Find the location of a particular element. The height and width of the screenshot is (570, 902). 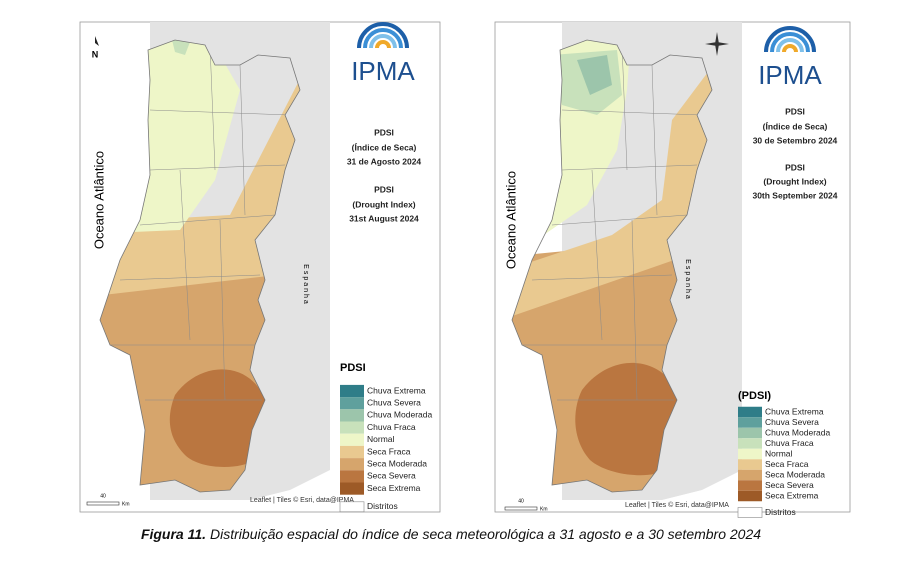

legend-title: PDSI is located at coordinates (353, 368).